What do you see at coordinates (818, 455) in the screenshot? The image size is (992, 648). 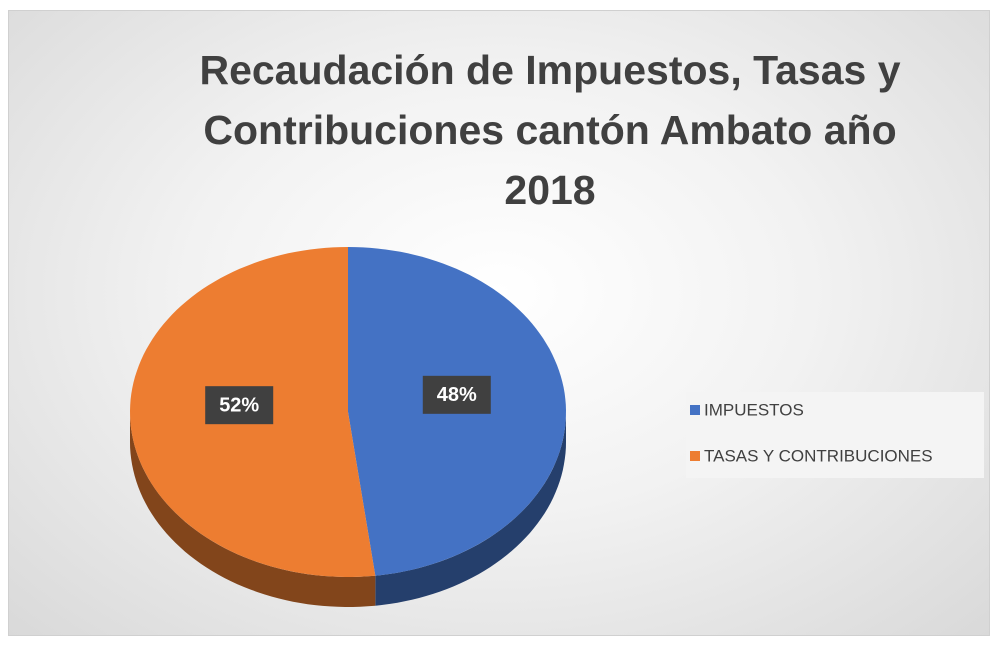 I see `legend-label: TASAS Y CONTRIBUCIONES` at bounding box center [818, 455].